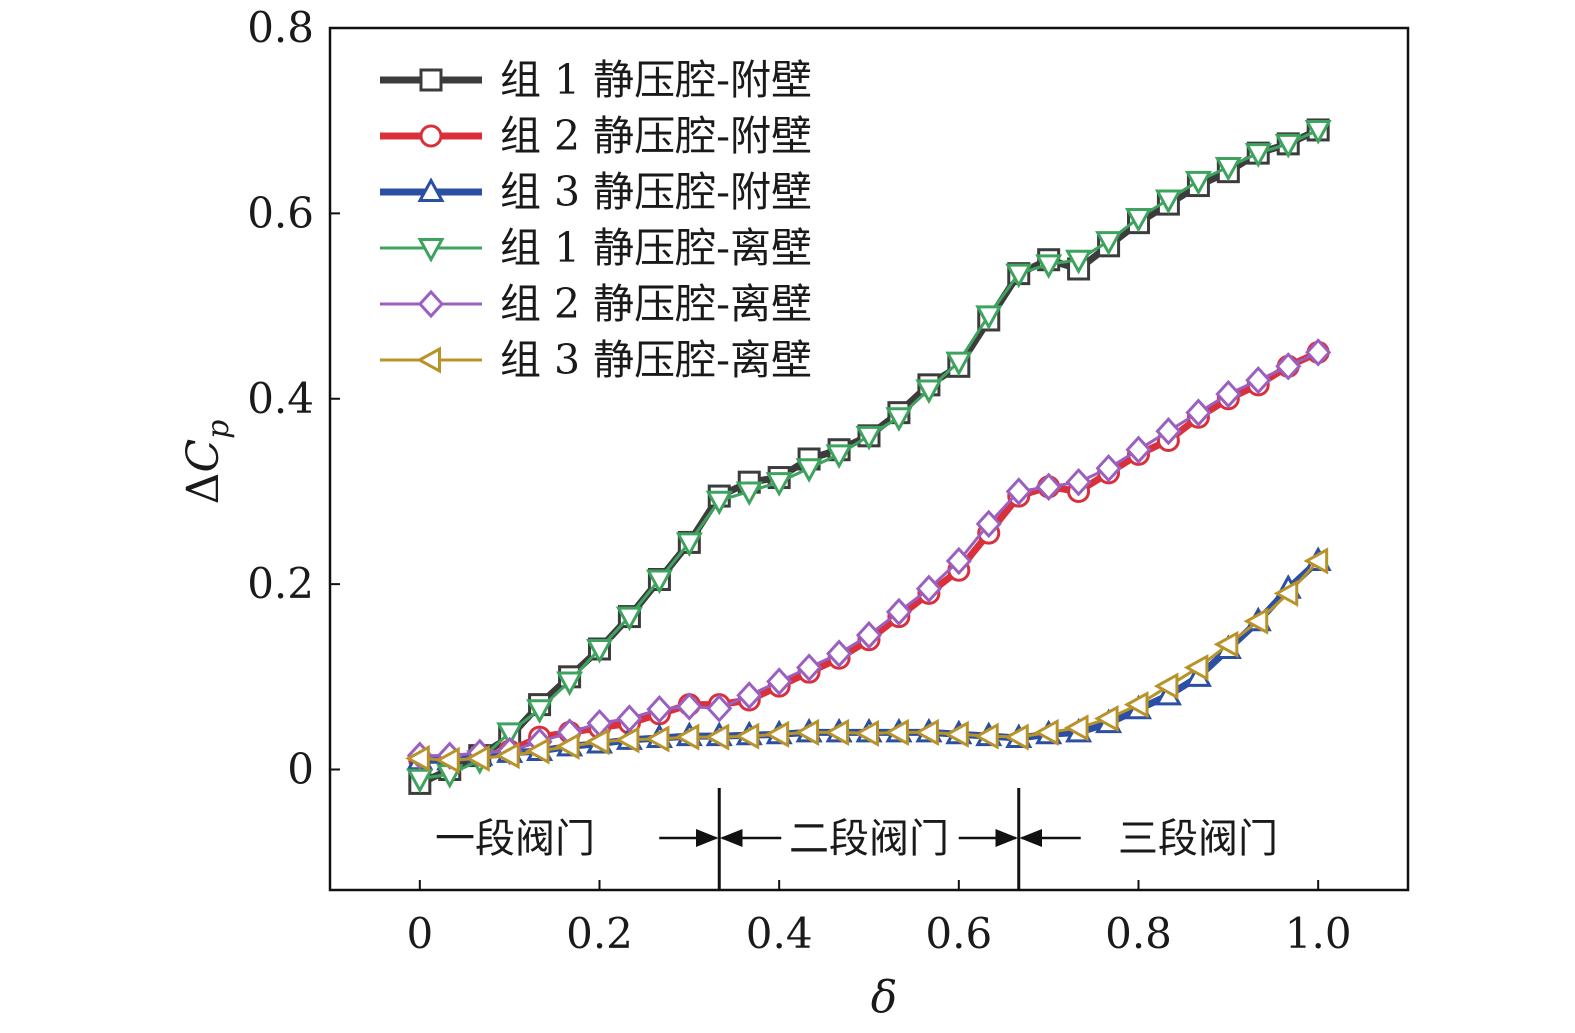  I want to click on x-tick-label: 1.0, so click(1318, 933).